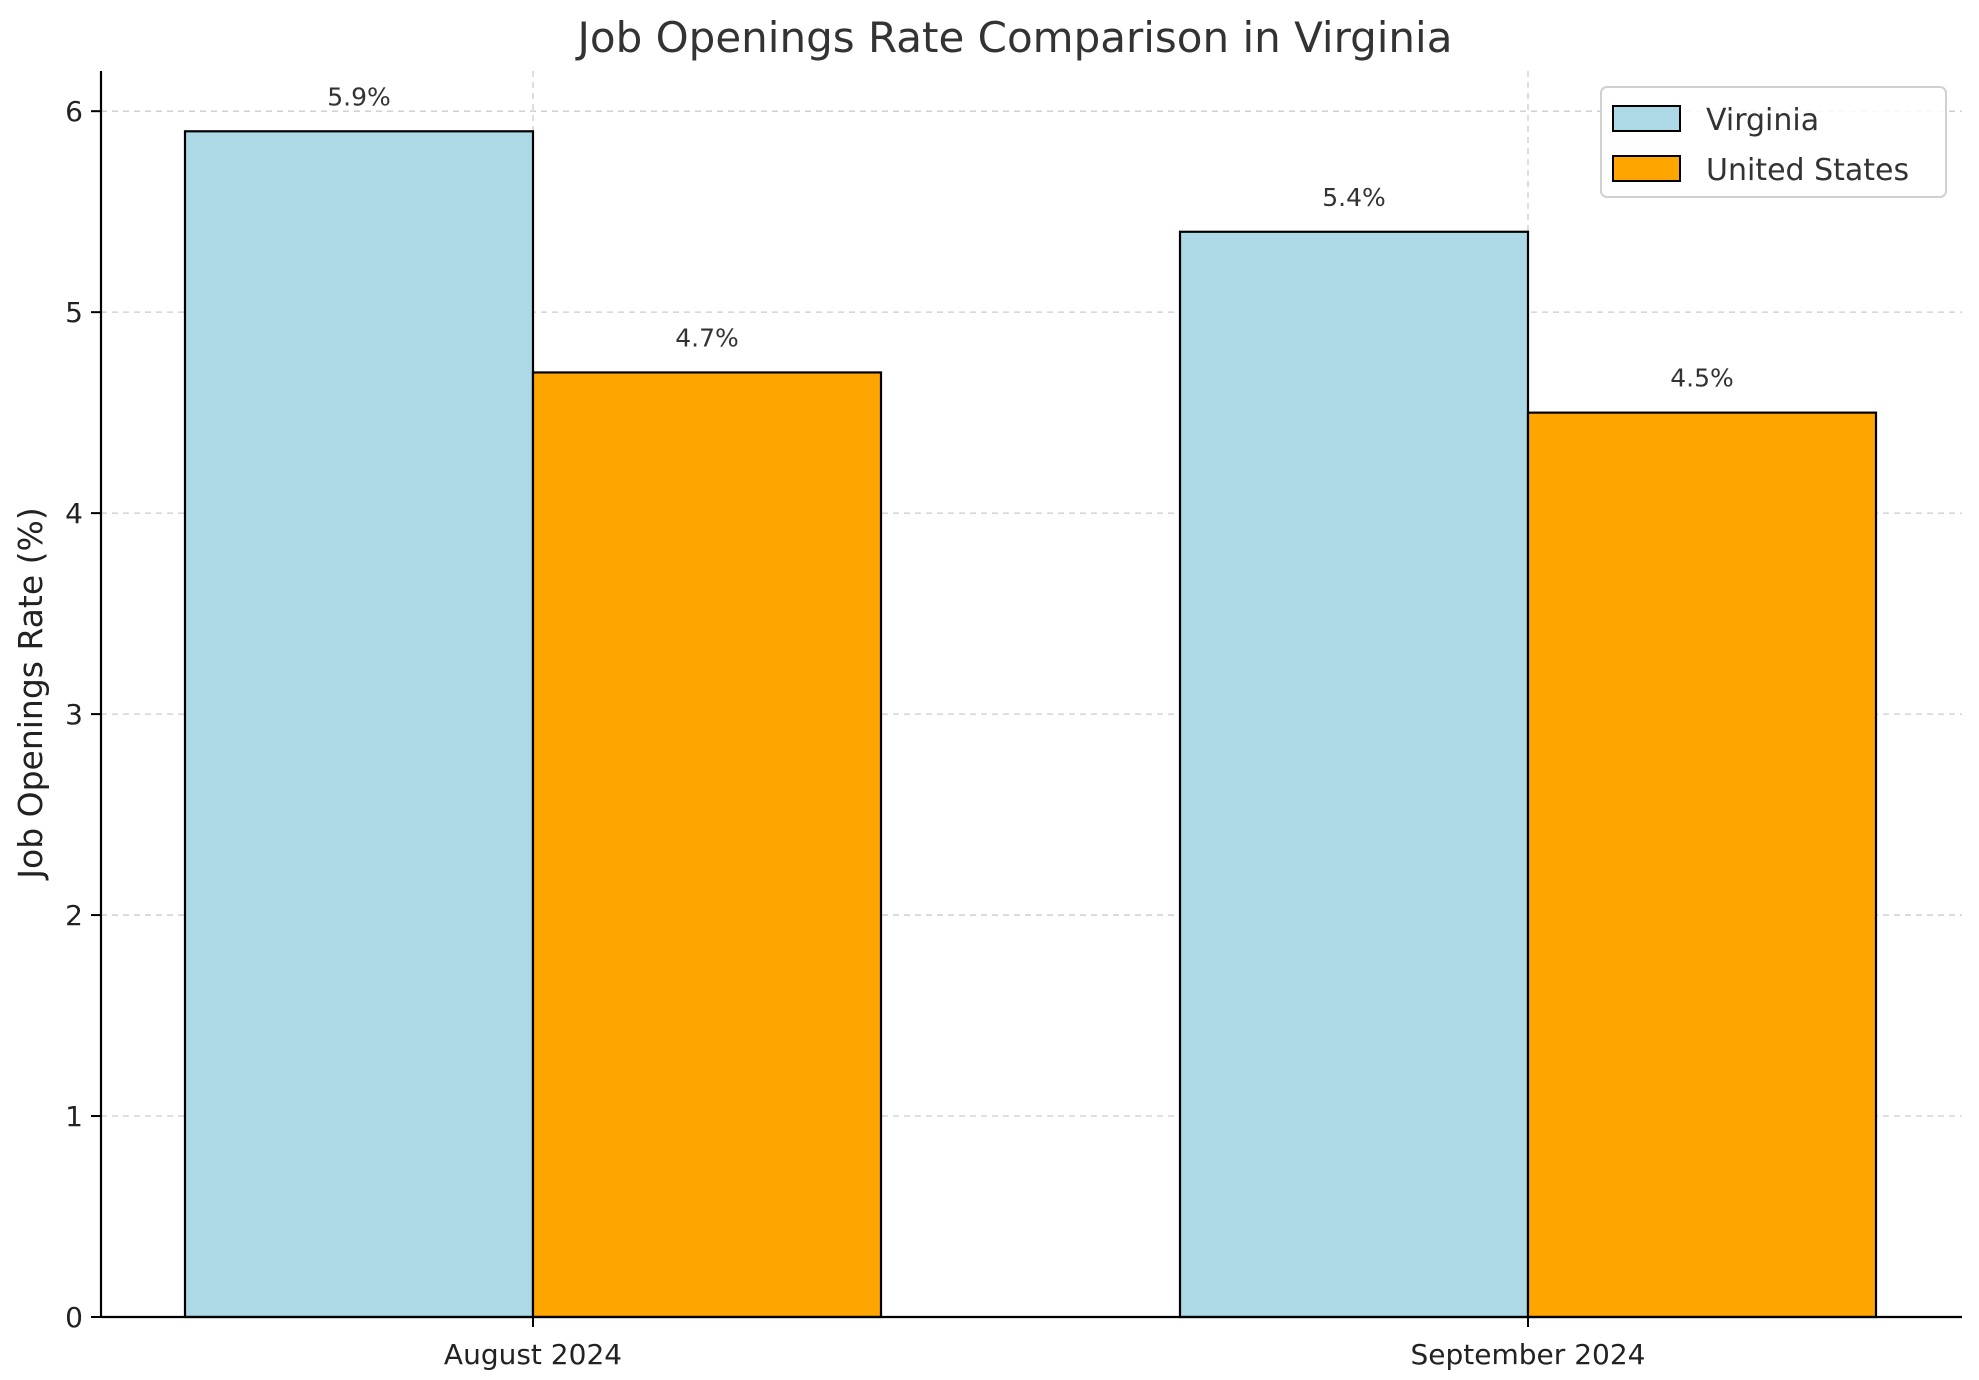 This screenshot has height=1380, width=1979. I want to click on legend: Virginia United States, so click(1773, 142).